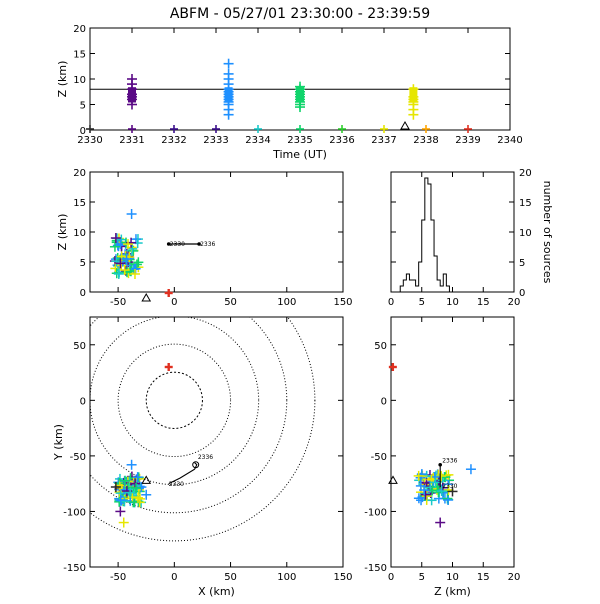 The image size is (600, 604). What do you see at coordinates (522, 263) in the screenshot?
I see `histogram-ytick-label: 5` at bounding box center [522, 263].